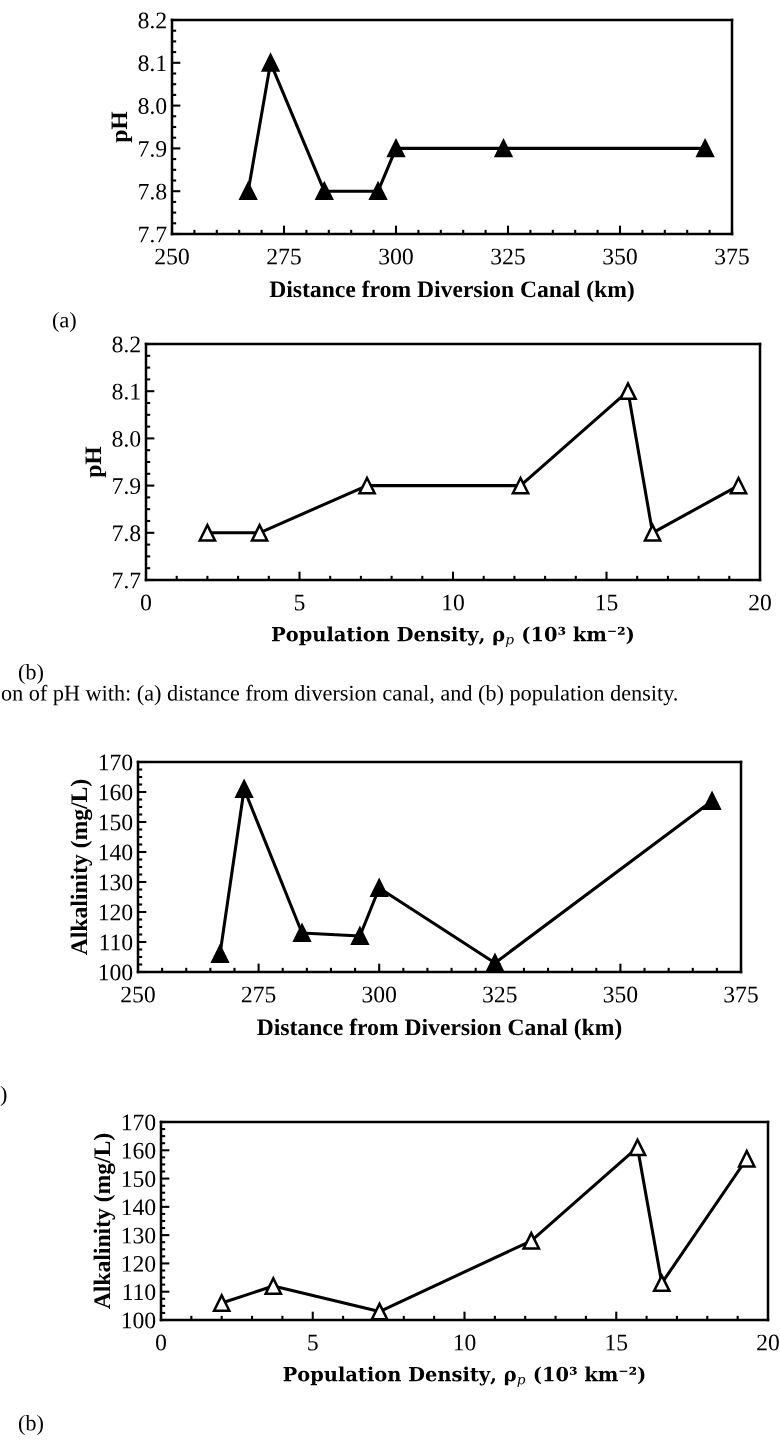 Image resolution: width=780 pixels, height=1441 pixels. Describe the element at coordinates (64, 322) in the screenshot. I see `text: (a)` at that location.